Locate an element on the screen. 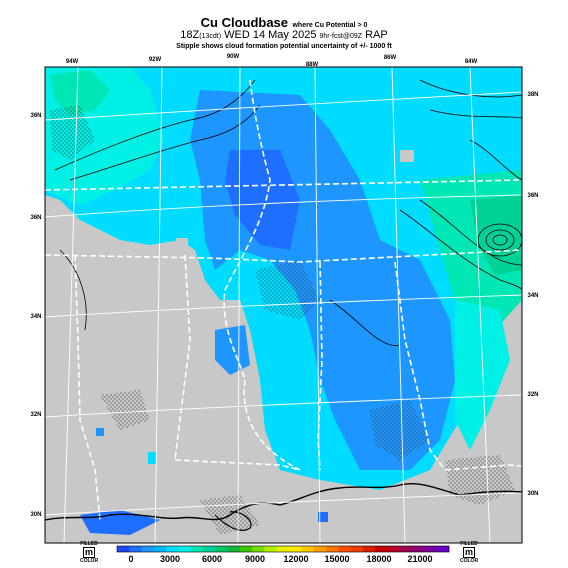  latitude-label-left: 30N is located at coordinates (35, 515).